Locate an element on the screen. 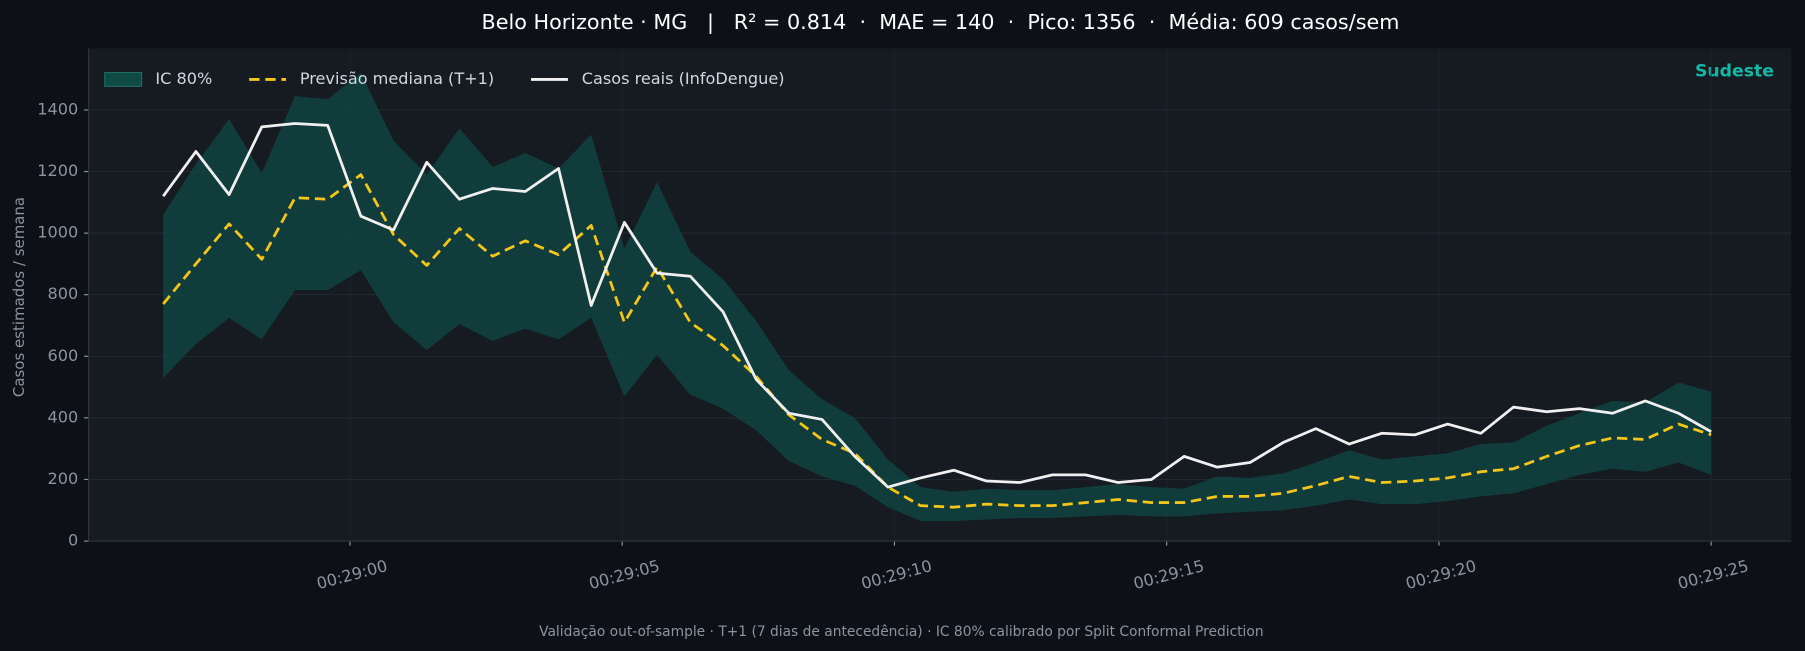  legend-swatch is located at coordinates (123, 79).